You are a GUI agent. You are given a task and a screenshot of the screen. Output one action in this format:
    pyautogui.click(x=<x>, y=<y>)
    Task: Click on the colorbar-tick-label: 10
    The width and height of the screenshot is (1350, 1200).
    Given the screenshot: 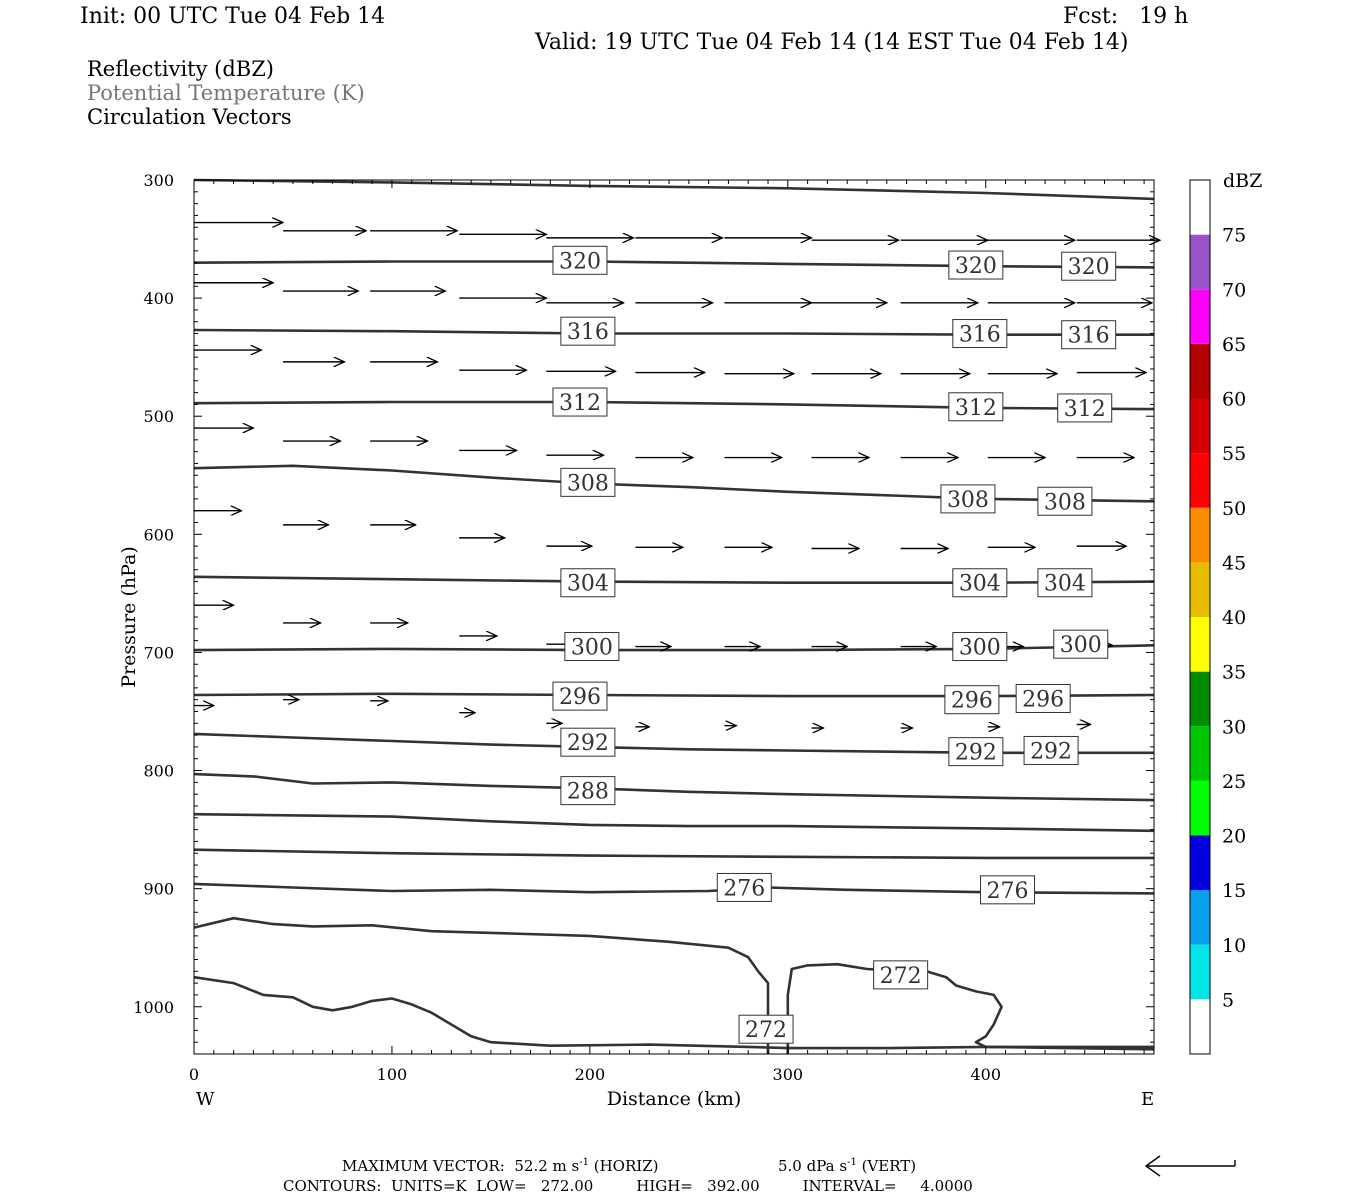 What is the action you would take?
    pyautogui.click(x=1234, y=946)
    